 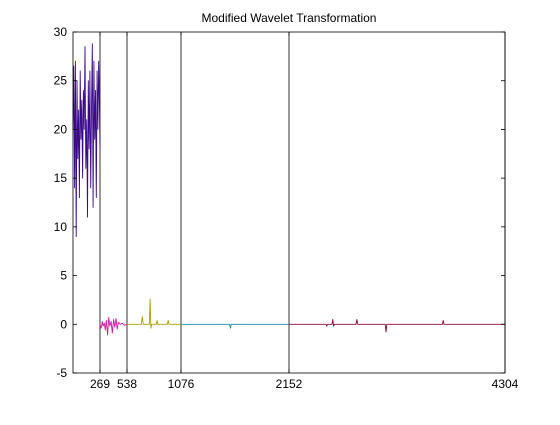 I want to click on y-tick-label-2: 5, so click(x=63, y=276).